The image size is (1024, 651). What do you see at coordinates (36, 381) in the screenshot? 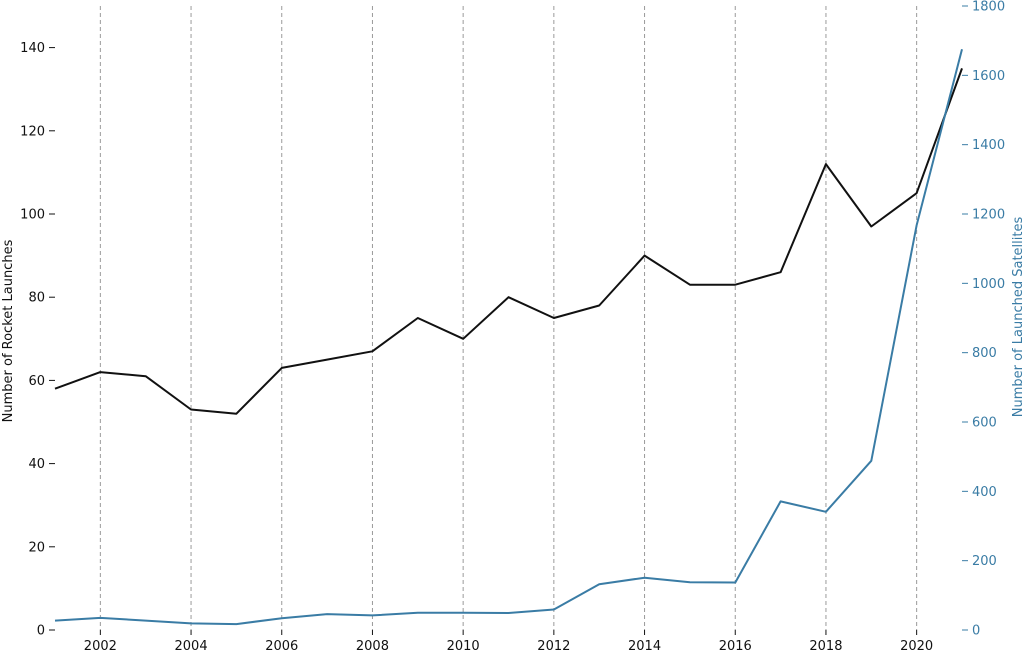
I see `y-tick-label-left: 60` at bounding box center [36, 381].